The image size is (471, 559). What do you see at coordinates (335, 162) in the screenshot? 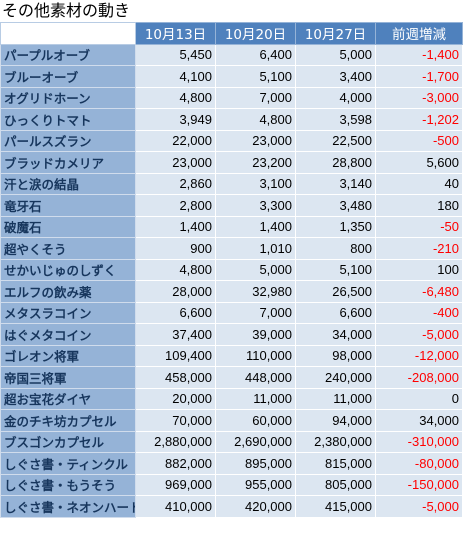
I see `price-oct27-cell: 28,800` at bounding box center [335, 162].